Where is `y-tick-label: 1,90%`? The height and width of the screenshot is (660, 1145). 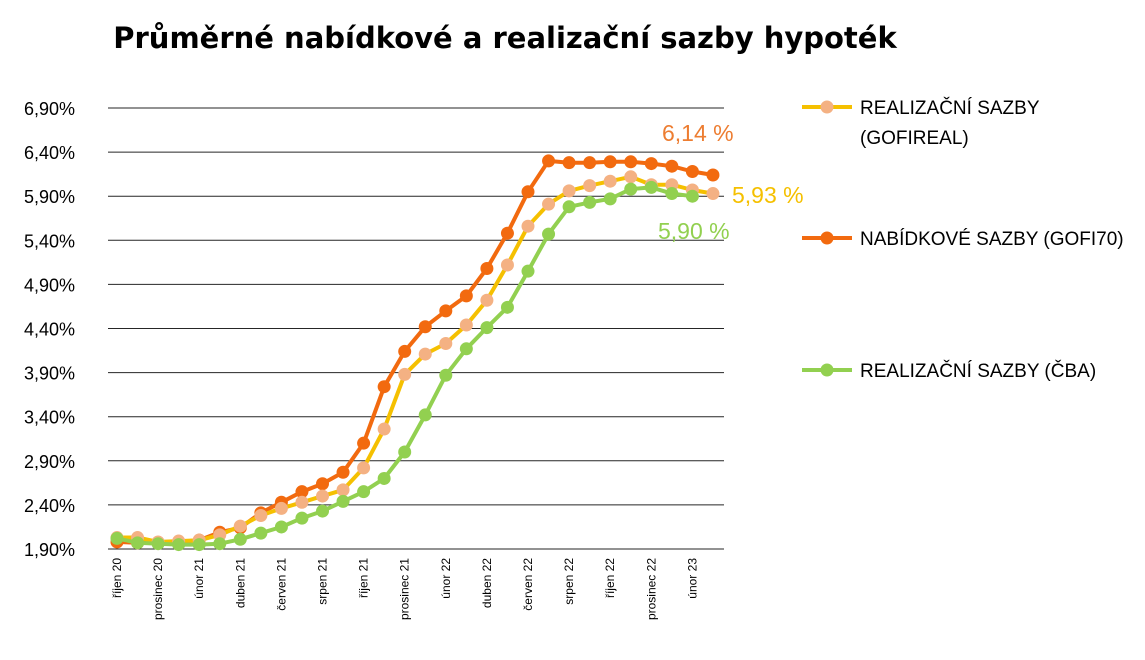 y-tick-label: 1,90% is located at coordinates (49, 550).